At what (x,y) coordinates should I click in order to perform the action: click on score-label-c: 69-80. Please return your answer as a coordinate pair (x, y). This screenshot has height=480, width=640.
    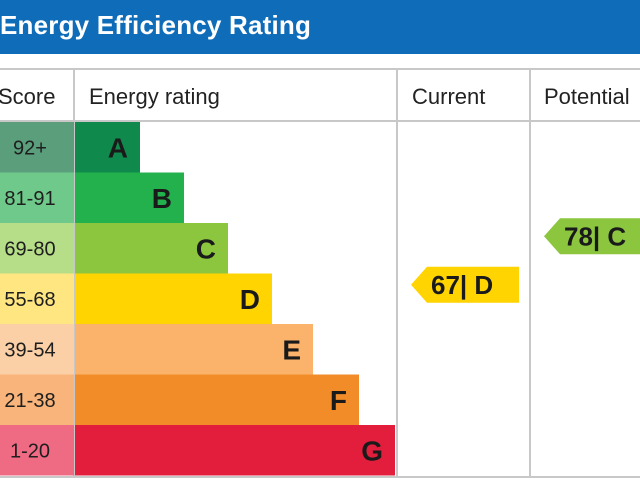
    Looking at the image, I should click on (29, 249).